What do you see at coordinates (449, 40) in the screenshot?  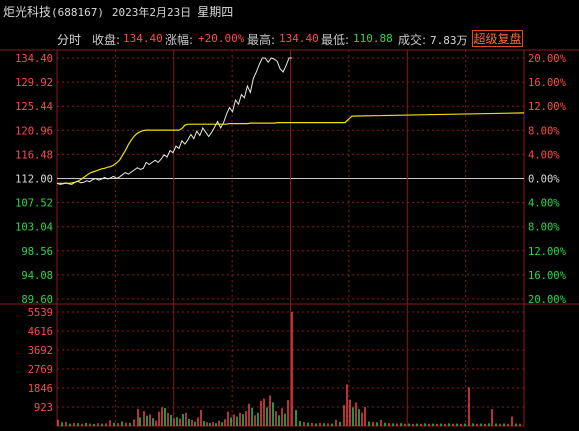 I see `volume-value: 7.83万` at bounding box center [449, 40].